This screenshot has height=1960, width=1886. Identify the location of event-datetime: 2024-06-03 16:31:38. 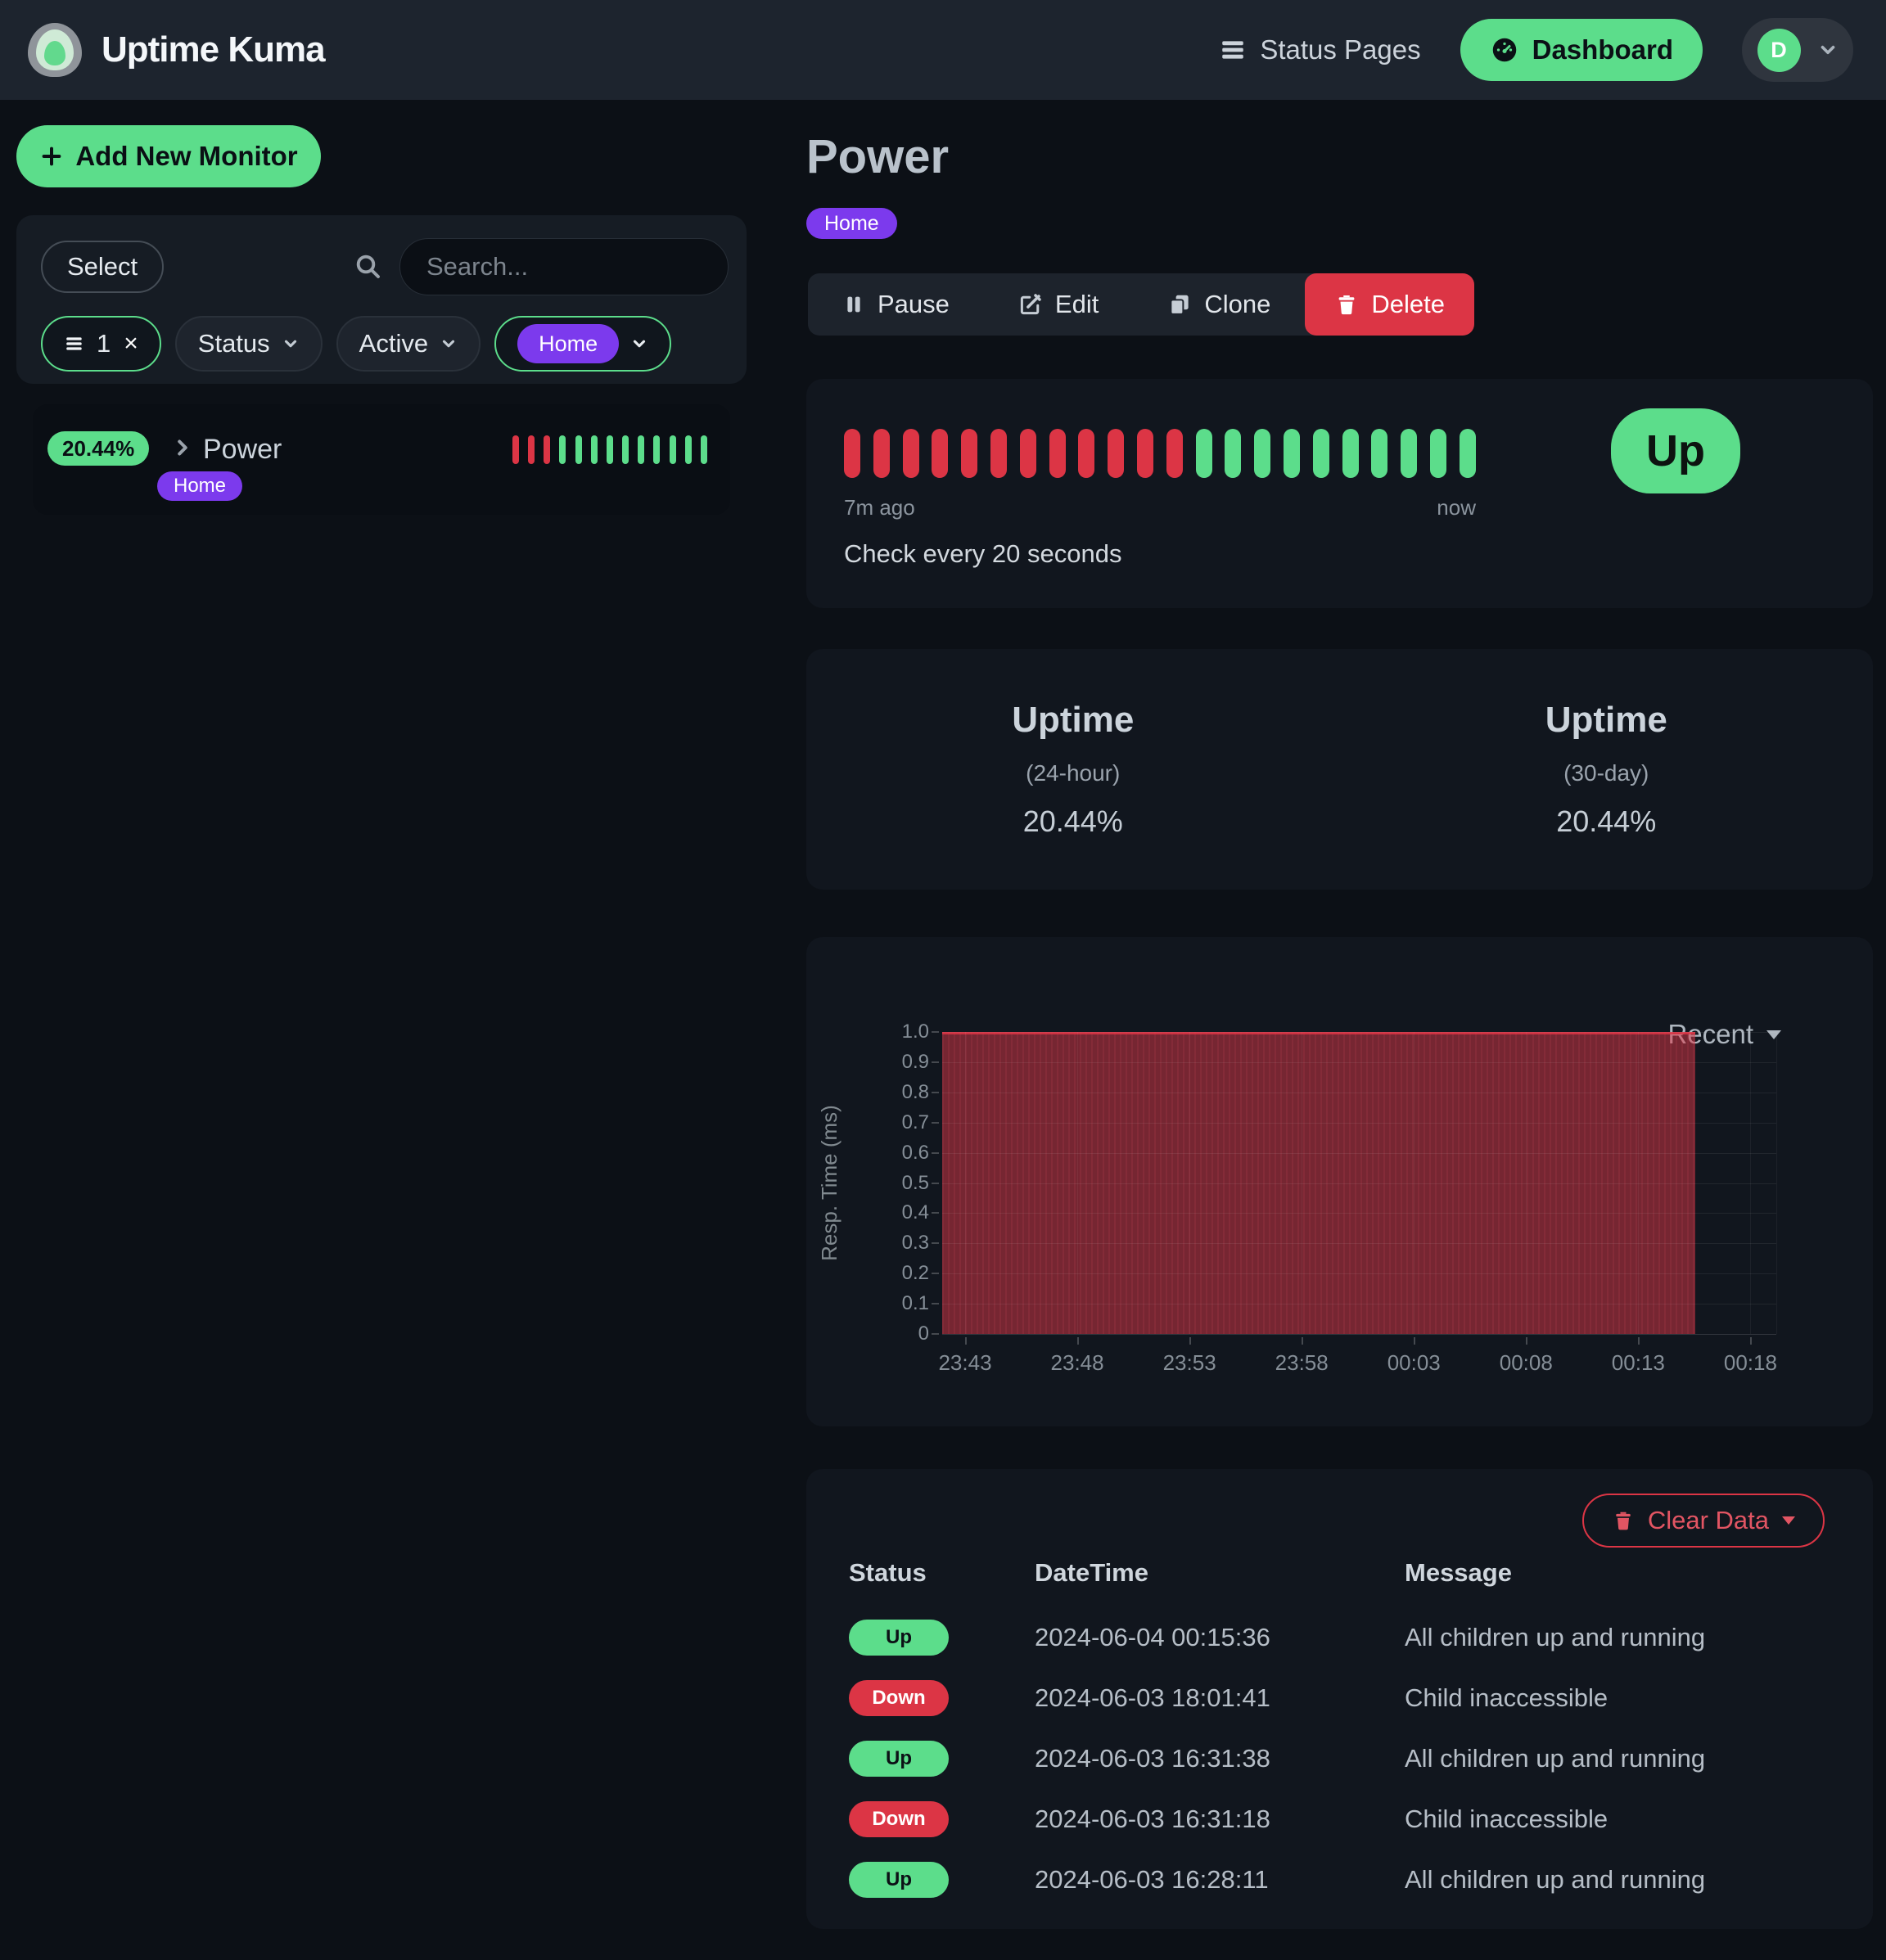
(1152, 1758).